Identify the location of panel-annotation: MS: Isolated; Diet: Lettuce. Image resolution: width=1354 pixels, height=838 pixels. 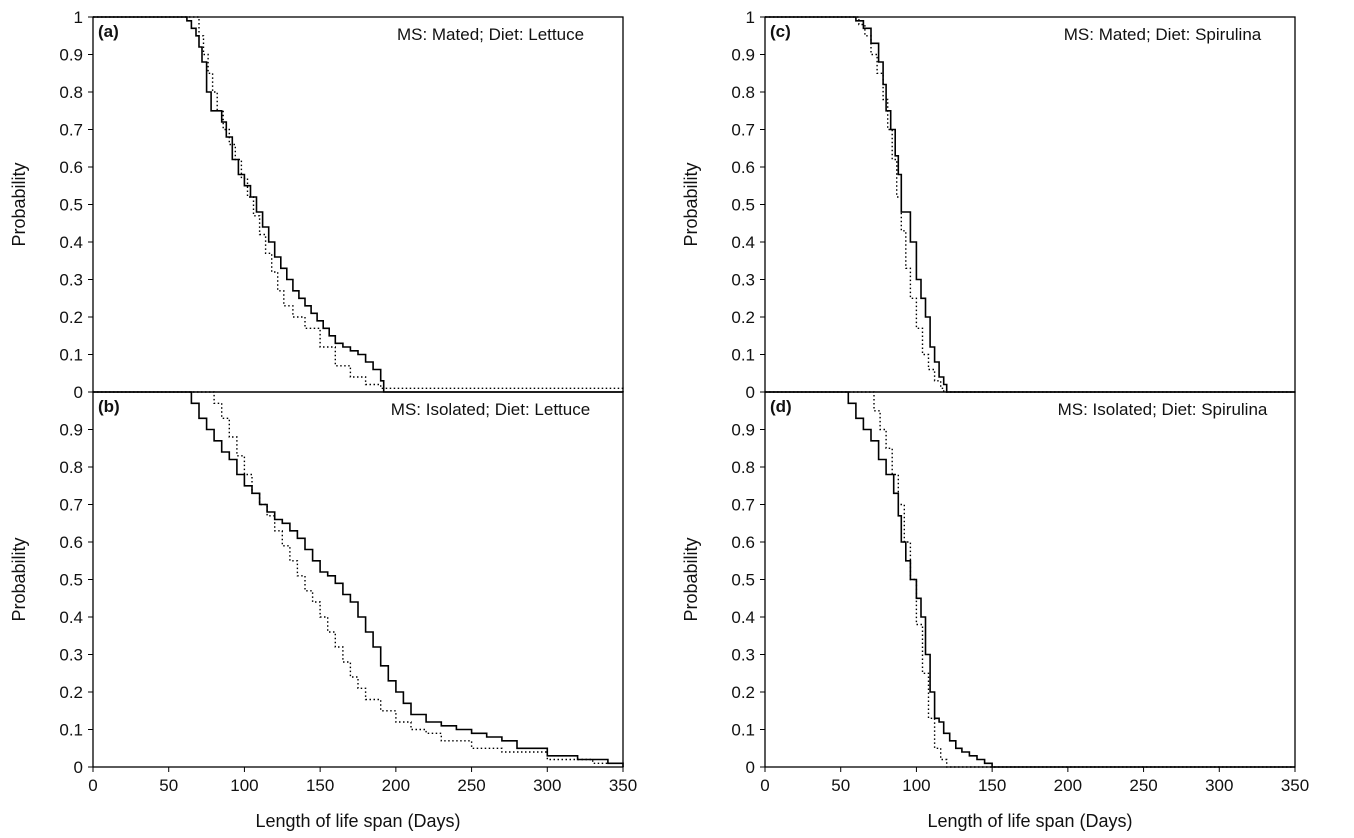
(490, 409).